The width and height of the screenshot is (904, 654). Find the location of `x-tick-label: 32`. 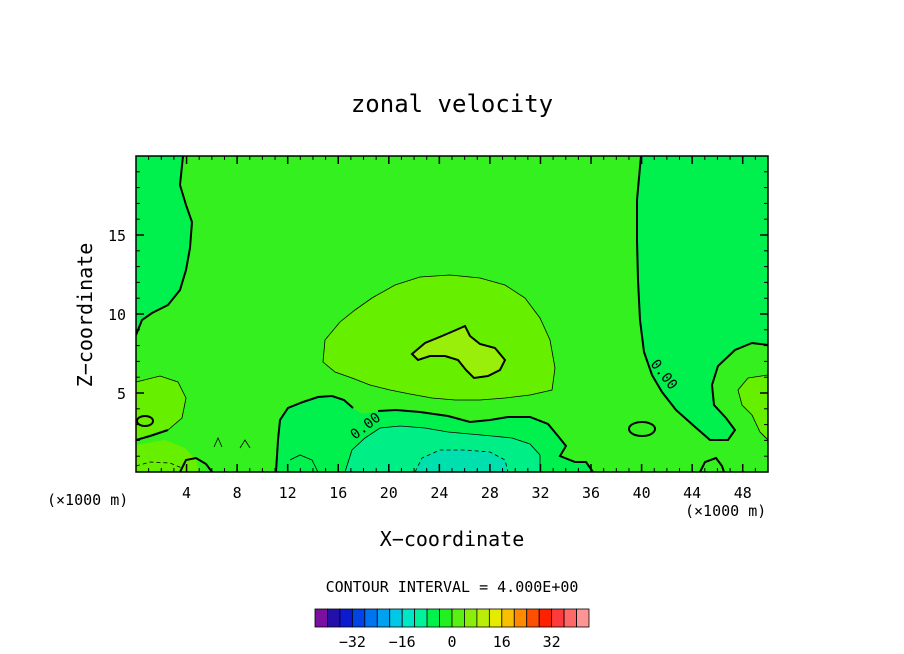

x-tick-label: 32 is located at coordinates (540, 493).